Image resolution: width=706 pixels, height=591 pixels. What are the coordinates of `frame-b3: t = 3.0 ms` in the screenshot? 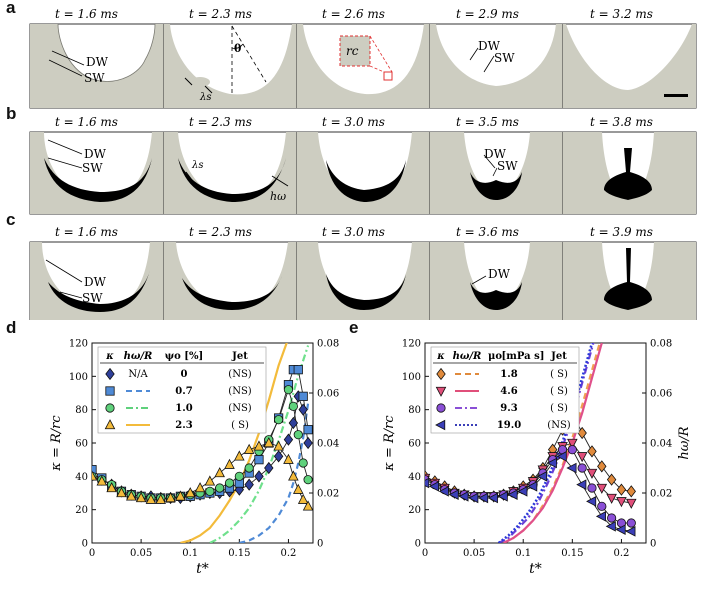 It's located at (363, 165).